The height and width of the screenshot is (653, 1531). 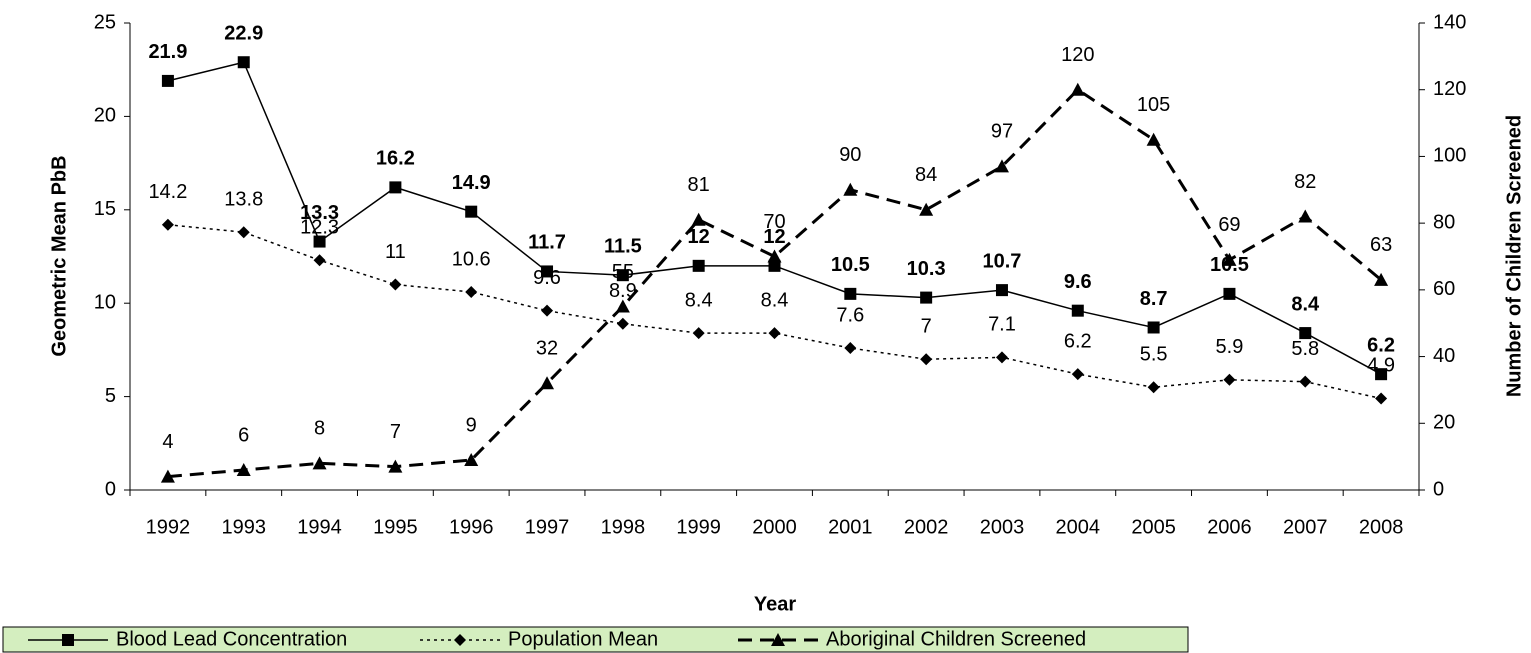 I want to click on x-tick-label: 1999, so click(x=698, y=527).